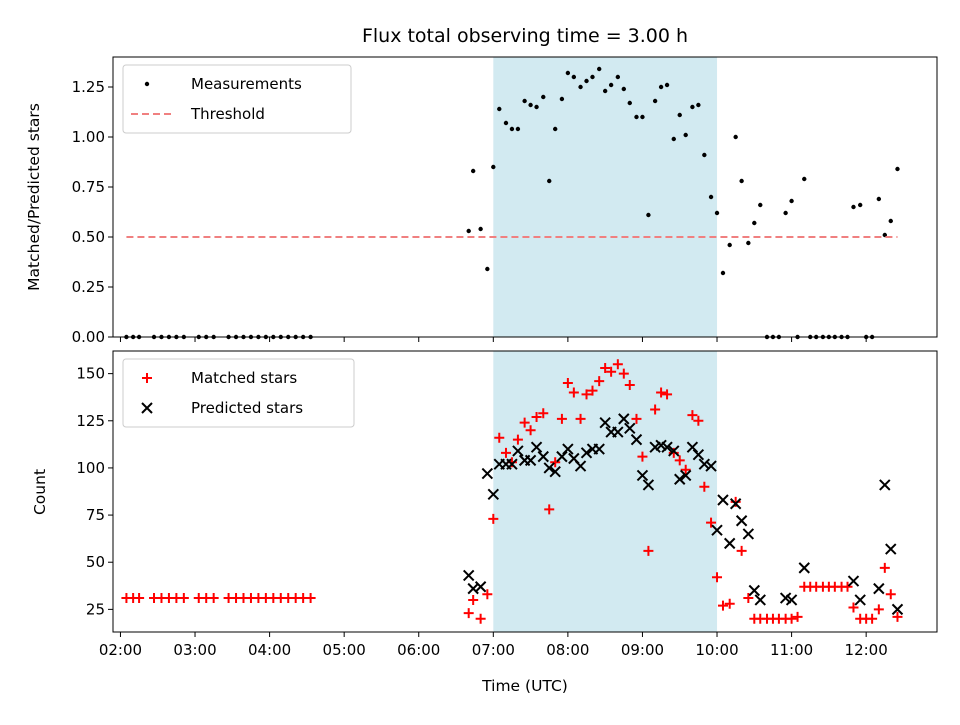 The image size is (960, 725). What do you see at coordinates (683, 514) in the screenshot?
I see `series-predicted-stars` at bounding box center [683, 514].